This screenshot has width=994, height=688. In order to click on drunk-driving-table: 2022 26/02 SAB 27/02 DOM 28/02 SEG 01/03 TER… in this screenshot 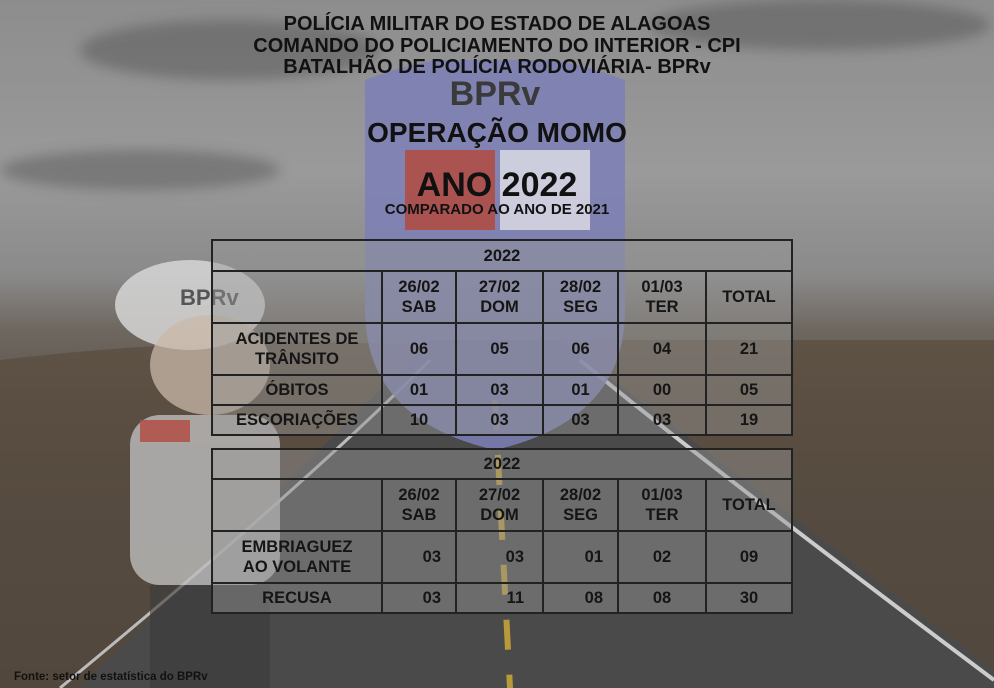, I will do `click(502, 531)`.